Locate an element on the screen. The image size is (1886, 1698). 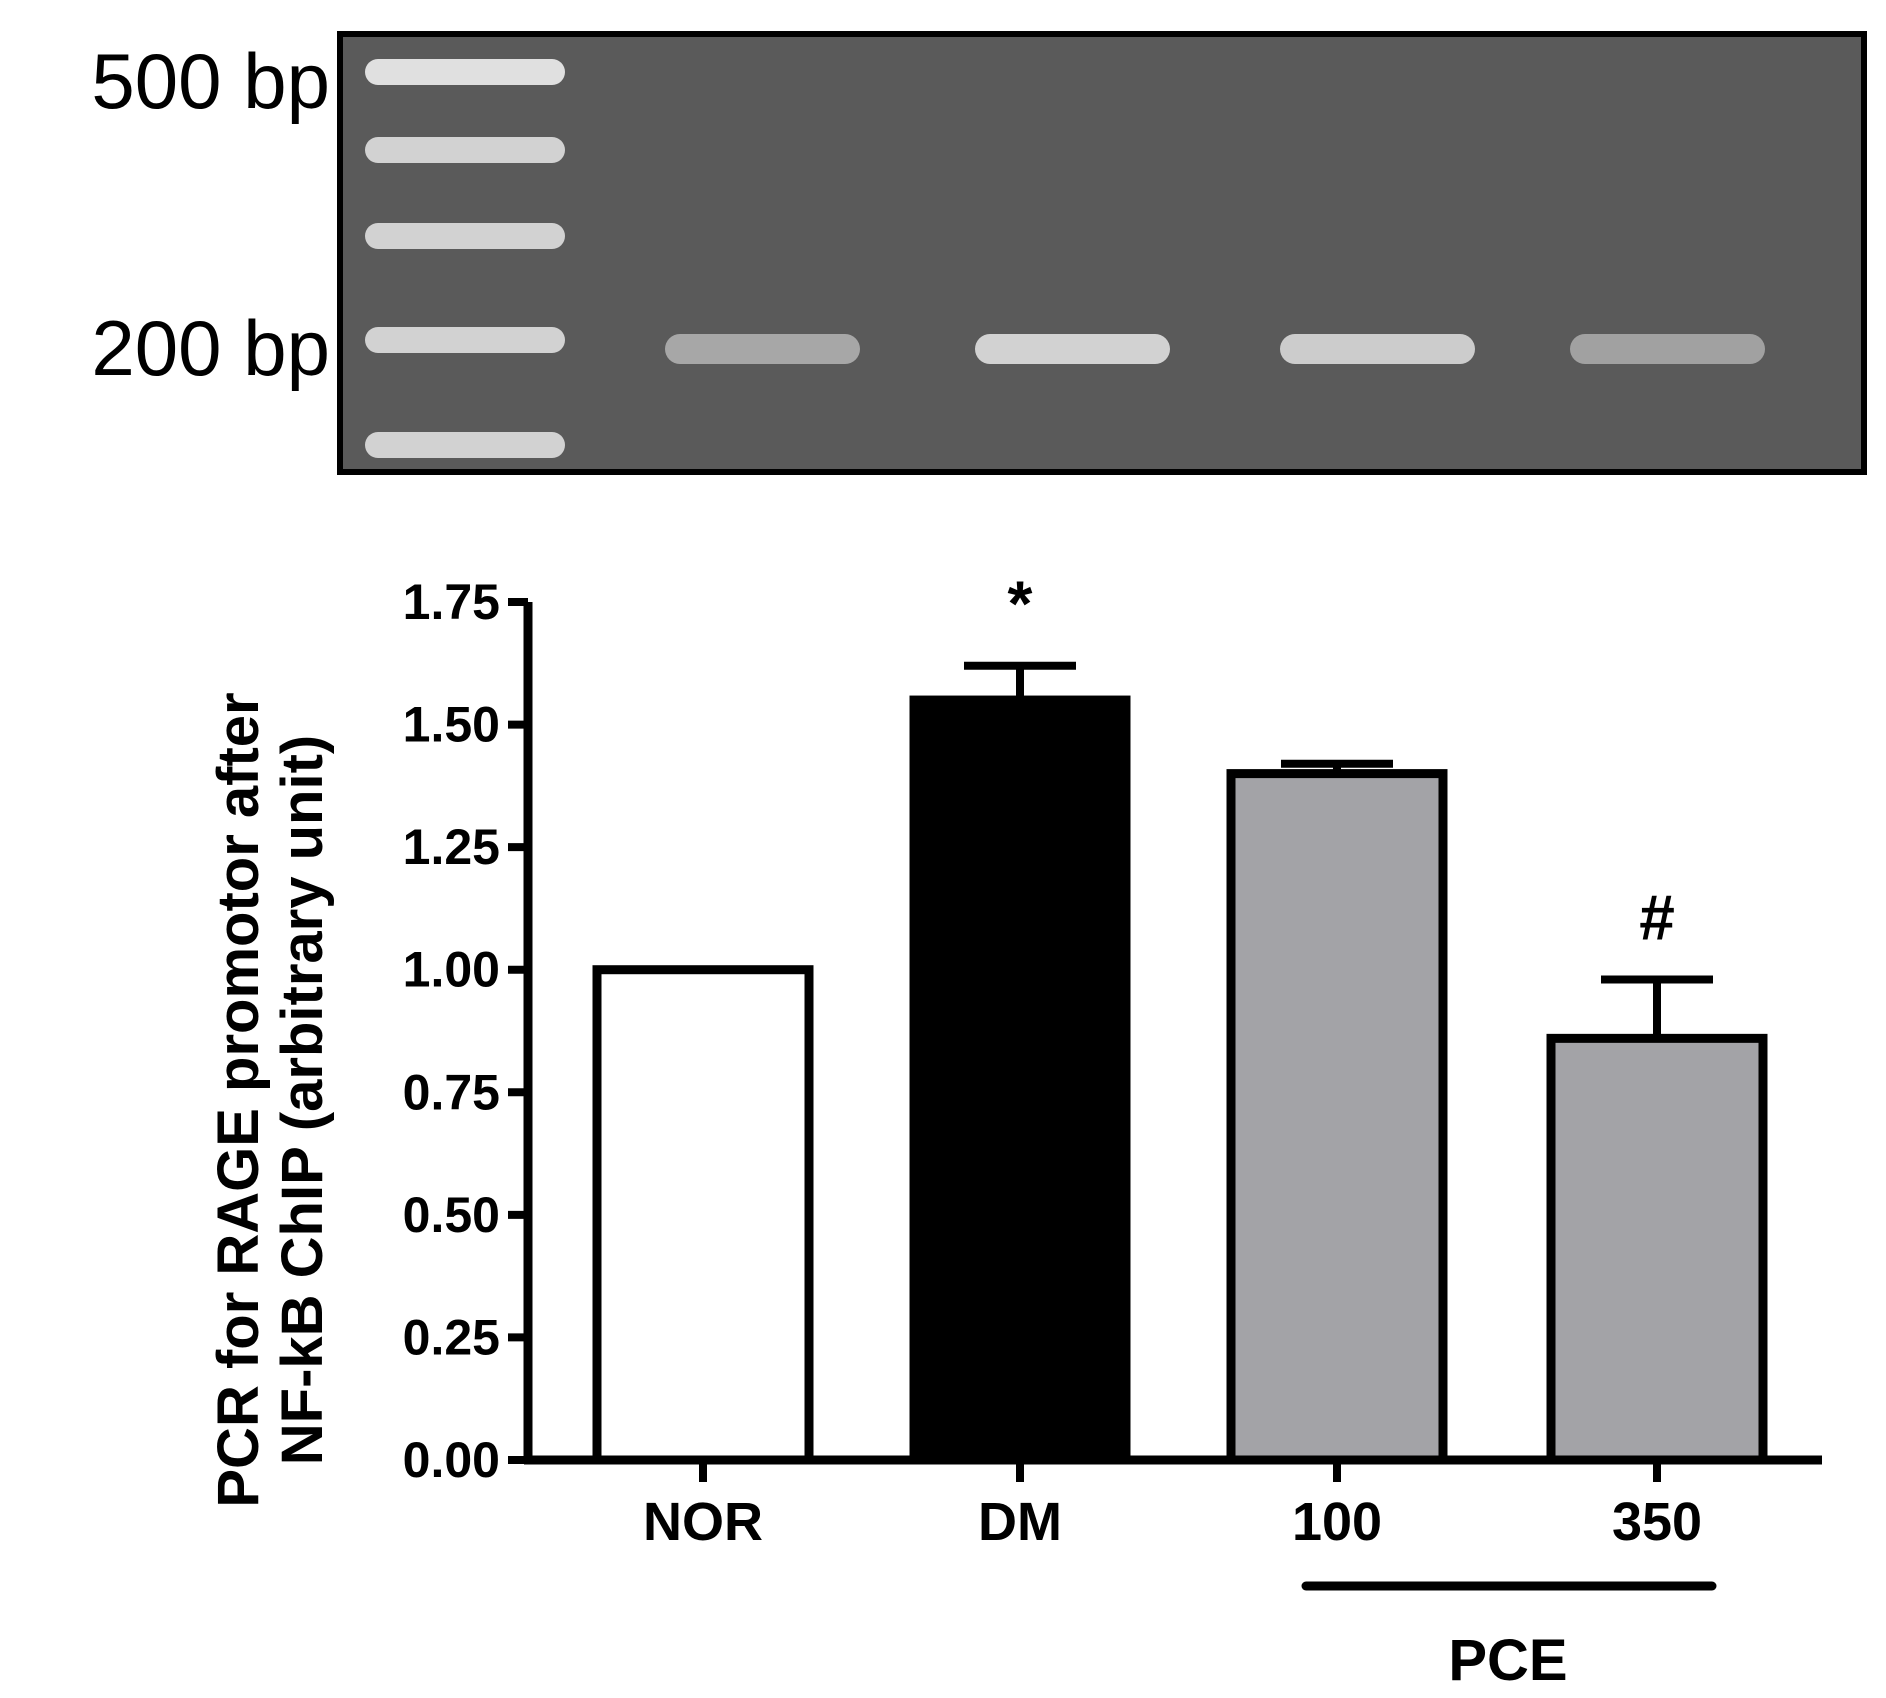
marker-label-200bp: 200 bp is located at coordinates (210, 348).